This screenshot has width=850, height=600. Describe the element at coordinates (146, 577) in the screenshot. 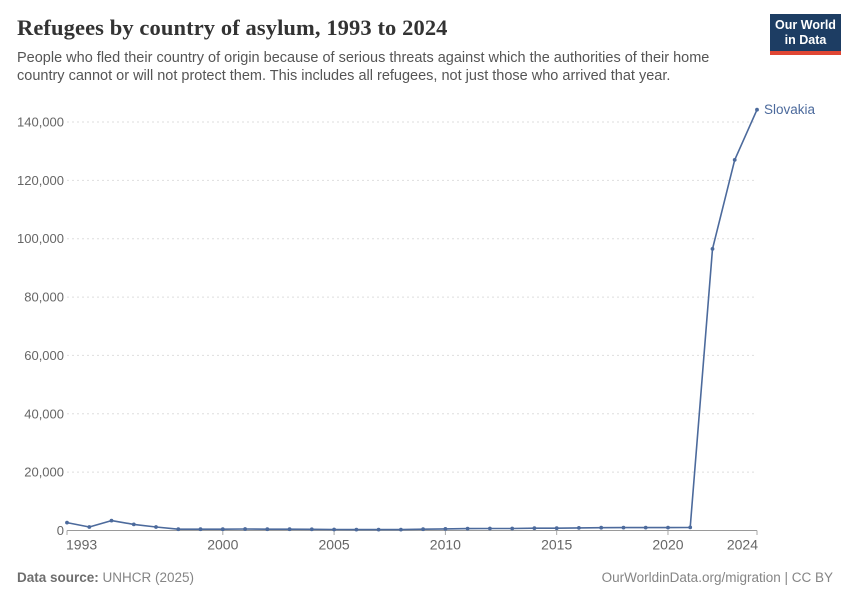

I see `data-source-value: UNHCR (2025)` at that location.